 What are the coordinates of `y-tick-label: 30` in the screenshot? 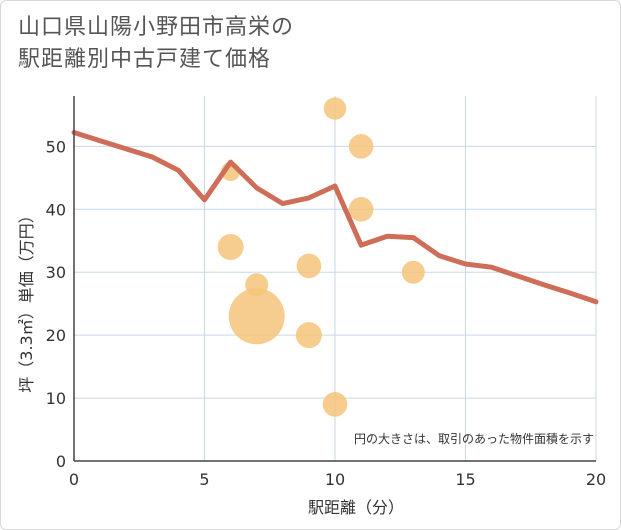 It's located at (56, 272).